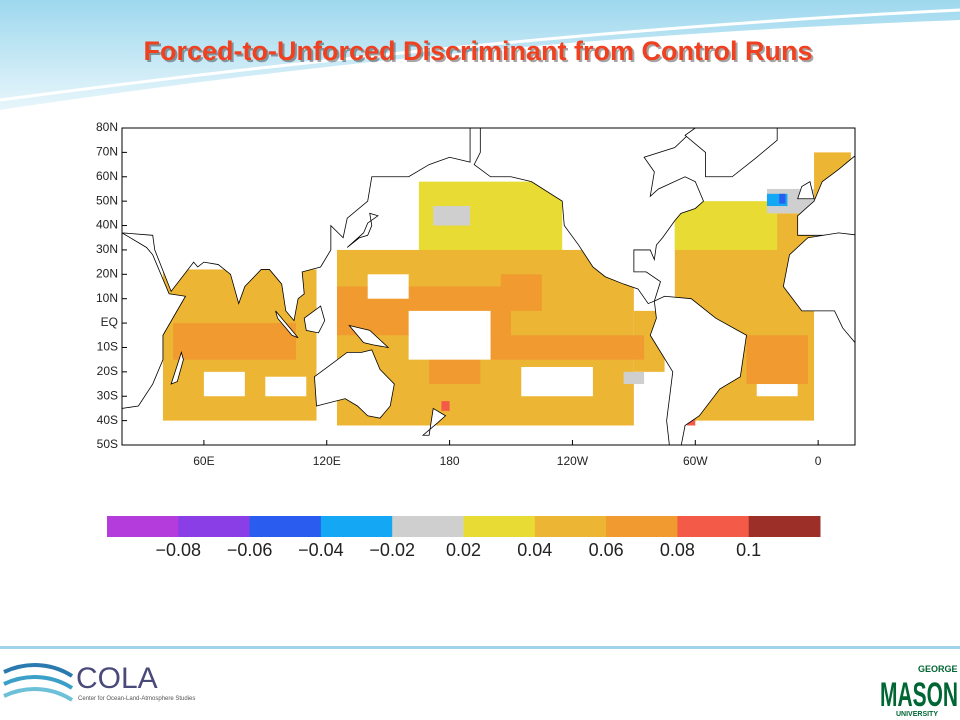 The height and width of the screenshot is (720, 960). I want to click on y-tick-label: 40S, so click(107, 420).